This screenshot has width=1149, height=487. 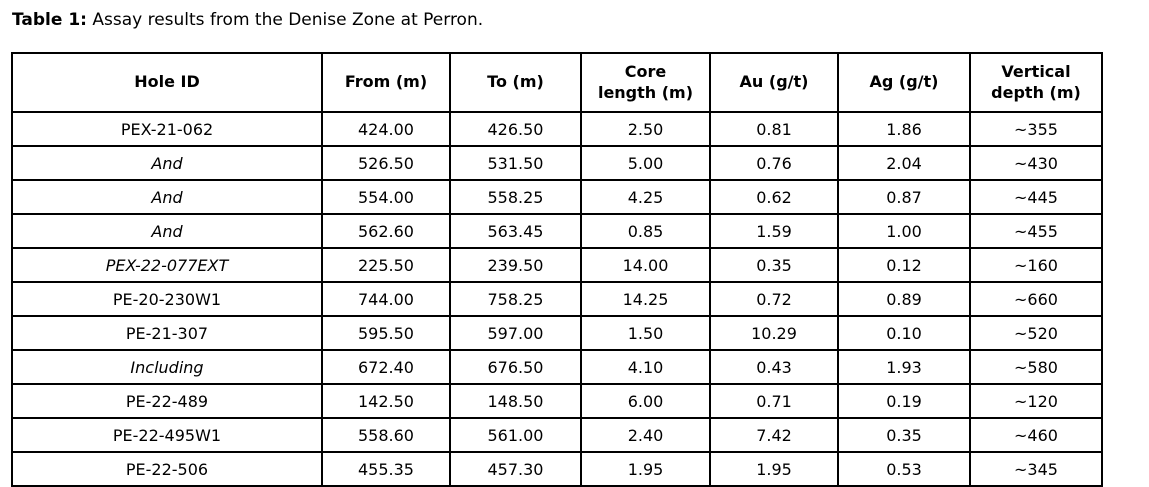 I want to click on cell-au: 0.43, so click(x=774, y=367).